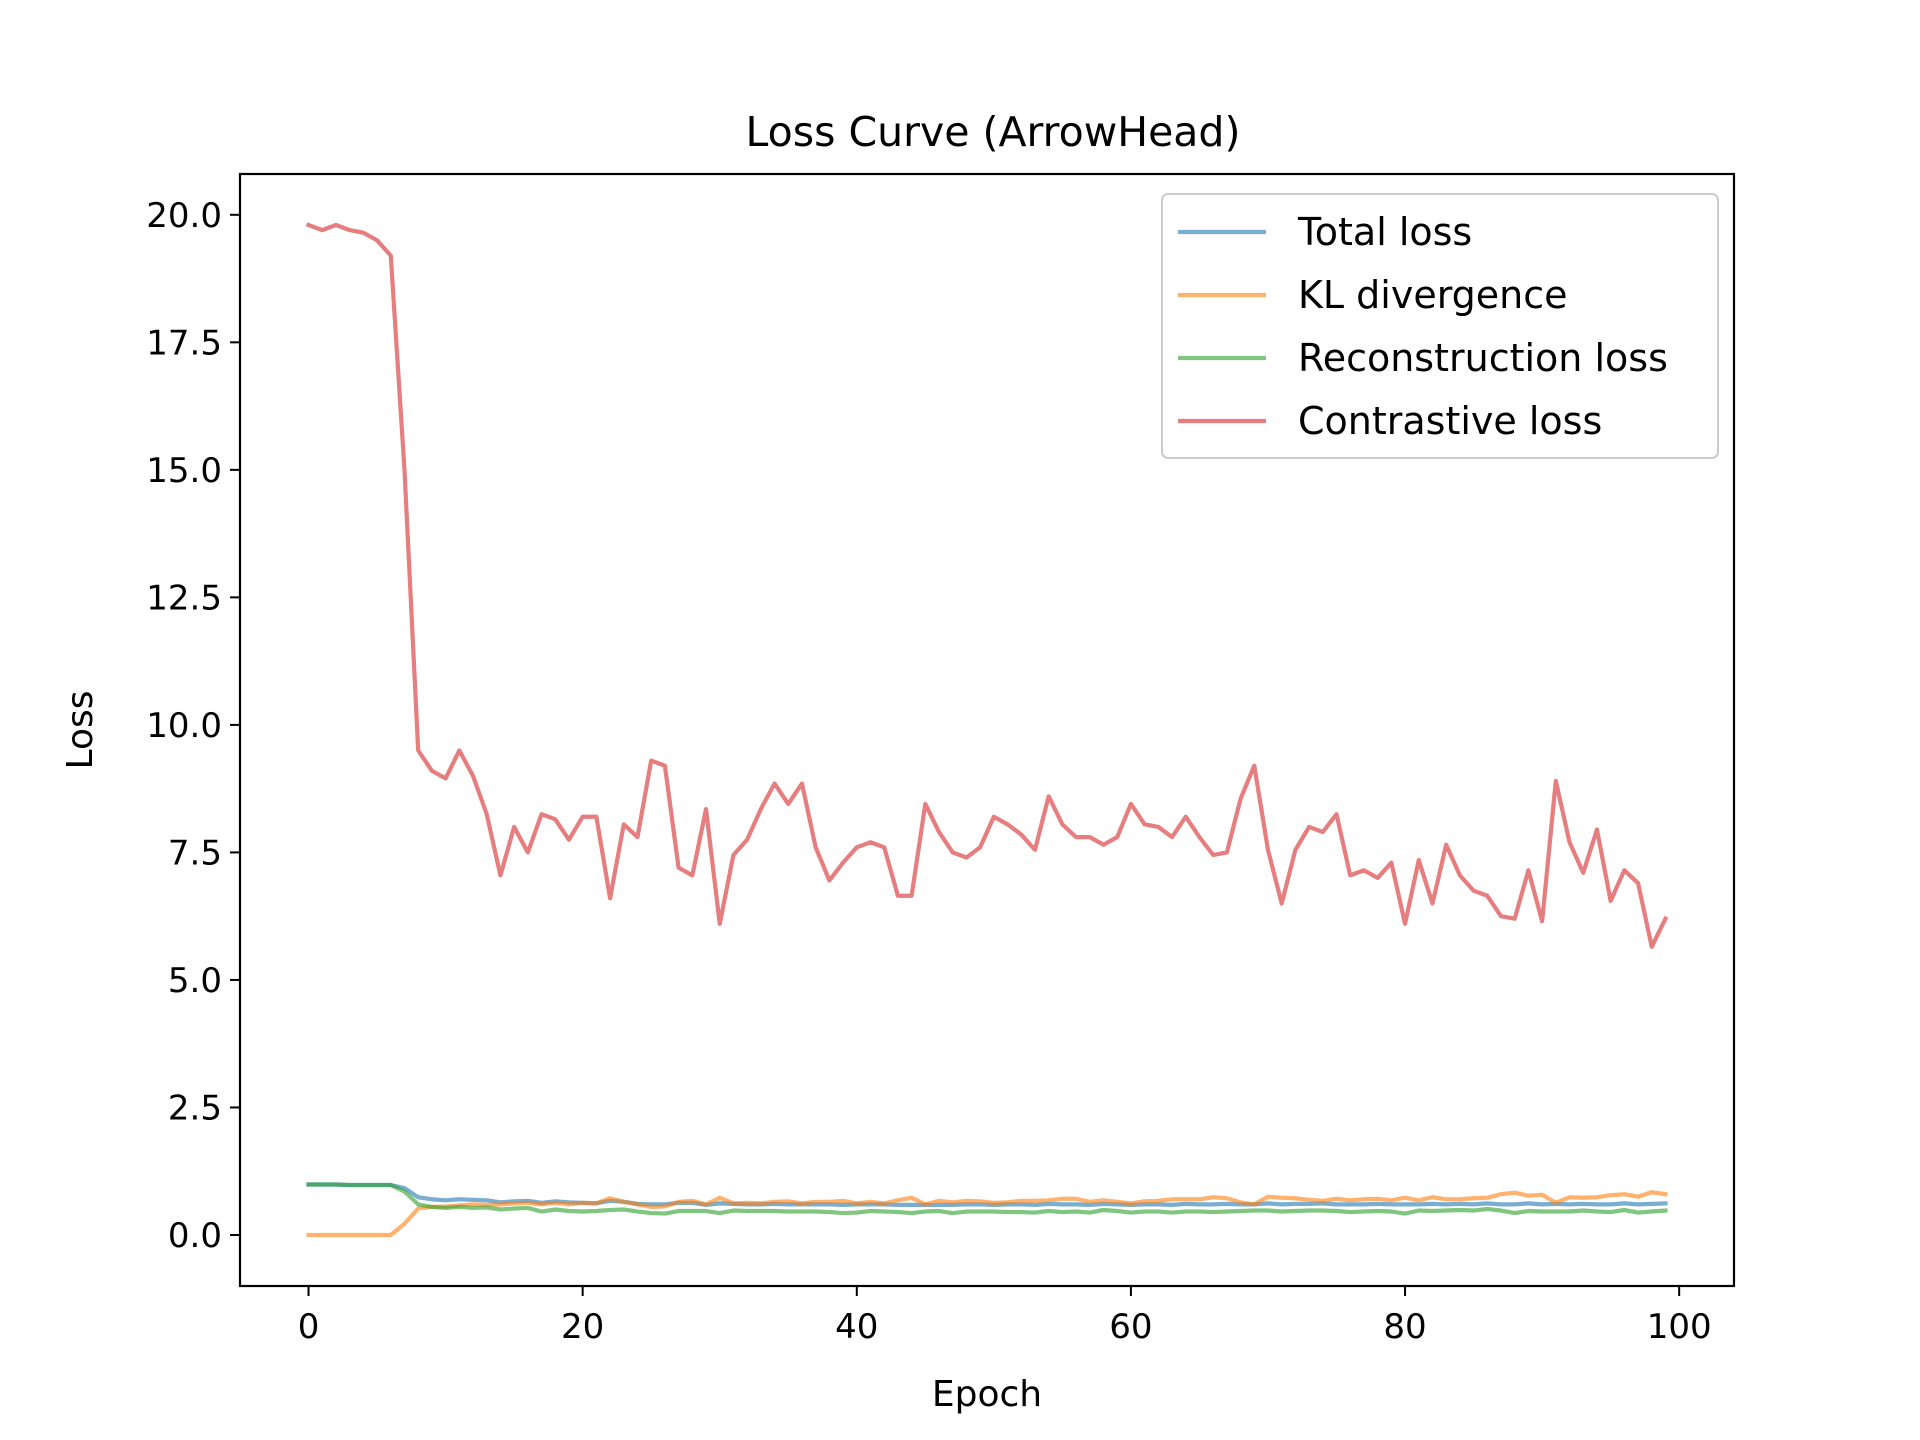  Describe the element at coordinates (184, 343) in the screenshot. I see `y-tick-label: 17.5` at that location.